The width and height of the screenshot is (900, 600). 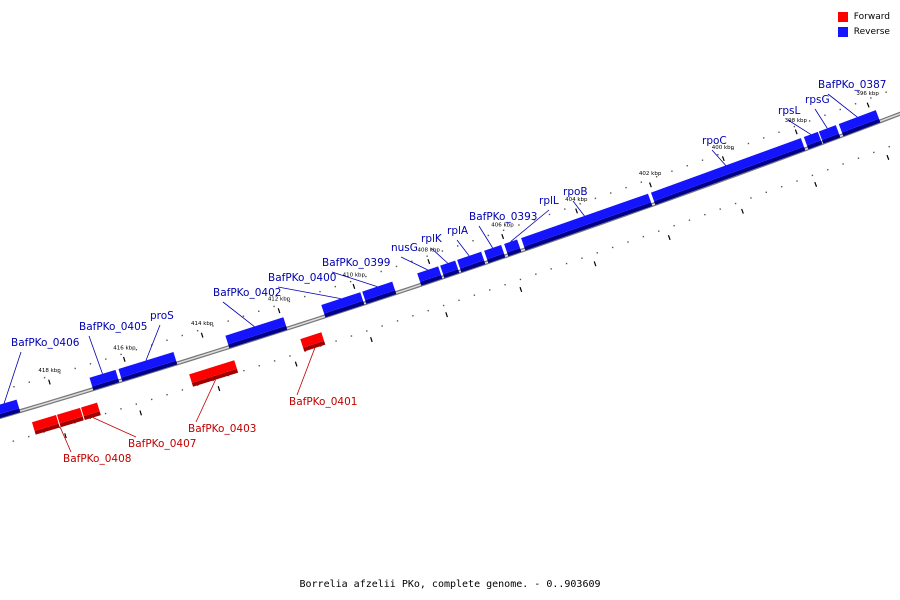 What do you see at coordinates (714, 141) in the screenshot?
I see `reverse-gene-label: rpoC` at bounding box center [714, 141].